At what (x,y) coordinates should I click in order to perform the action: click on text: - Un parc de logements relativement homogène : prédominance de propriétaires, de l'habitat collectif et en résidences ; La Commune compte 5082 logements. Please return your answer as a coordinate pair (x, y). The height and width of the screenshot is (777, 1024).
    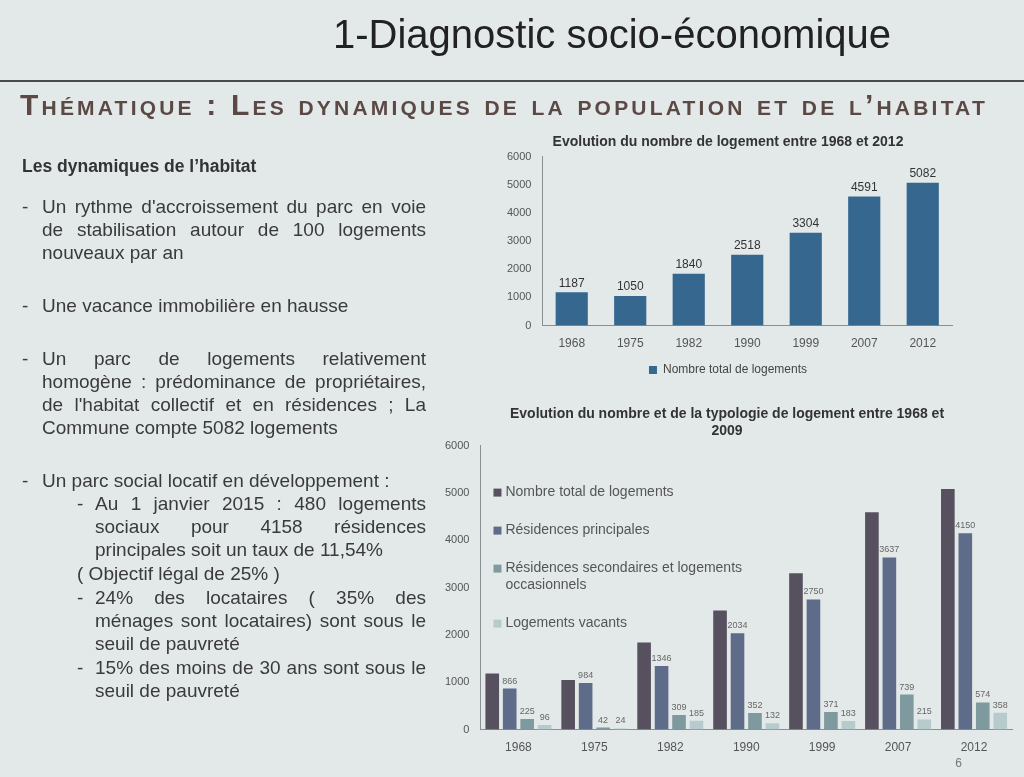
    Looking at the image, I should click on (224, 393).